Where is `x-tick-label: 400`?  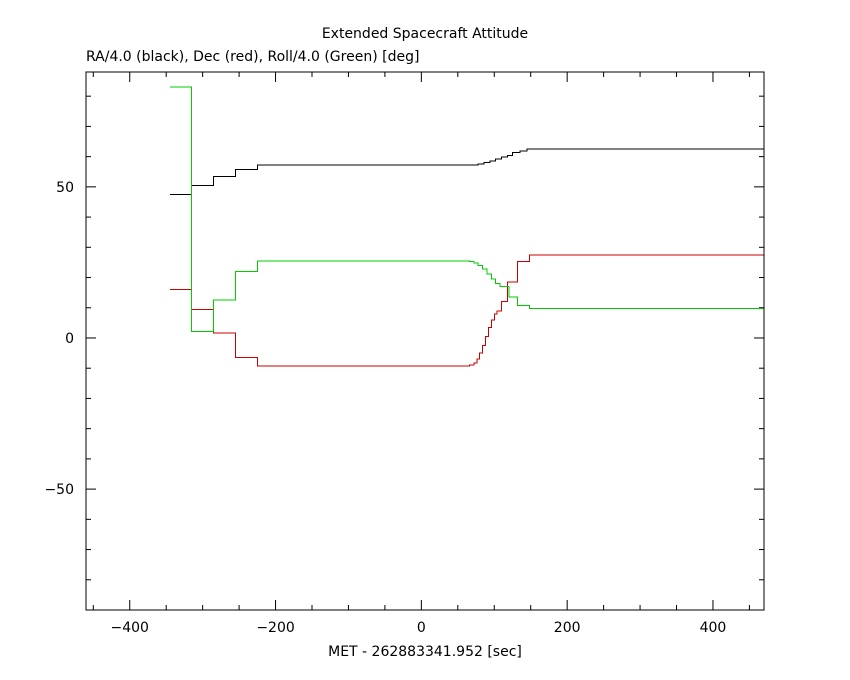
x-tick-label: 400 is located at coordinates (713, 628).